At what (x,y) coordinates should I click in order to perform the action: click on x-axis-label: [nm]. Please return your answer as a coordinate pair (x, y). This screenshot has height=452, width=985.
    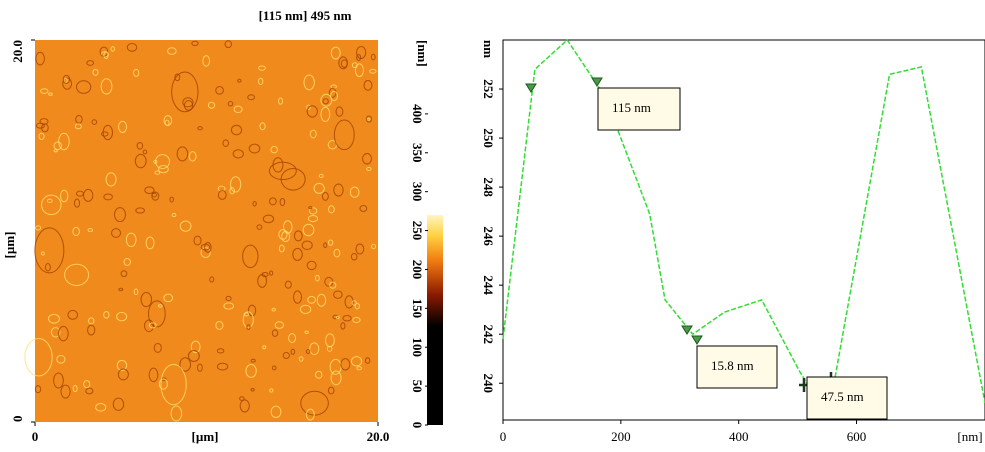
    Looking at the image, I should click on (969, 436).